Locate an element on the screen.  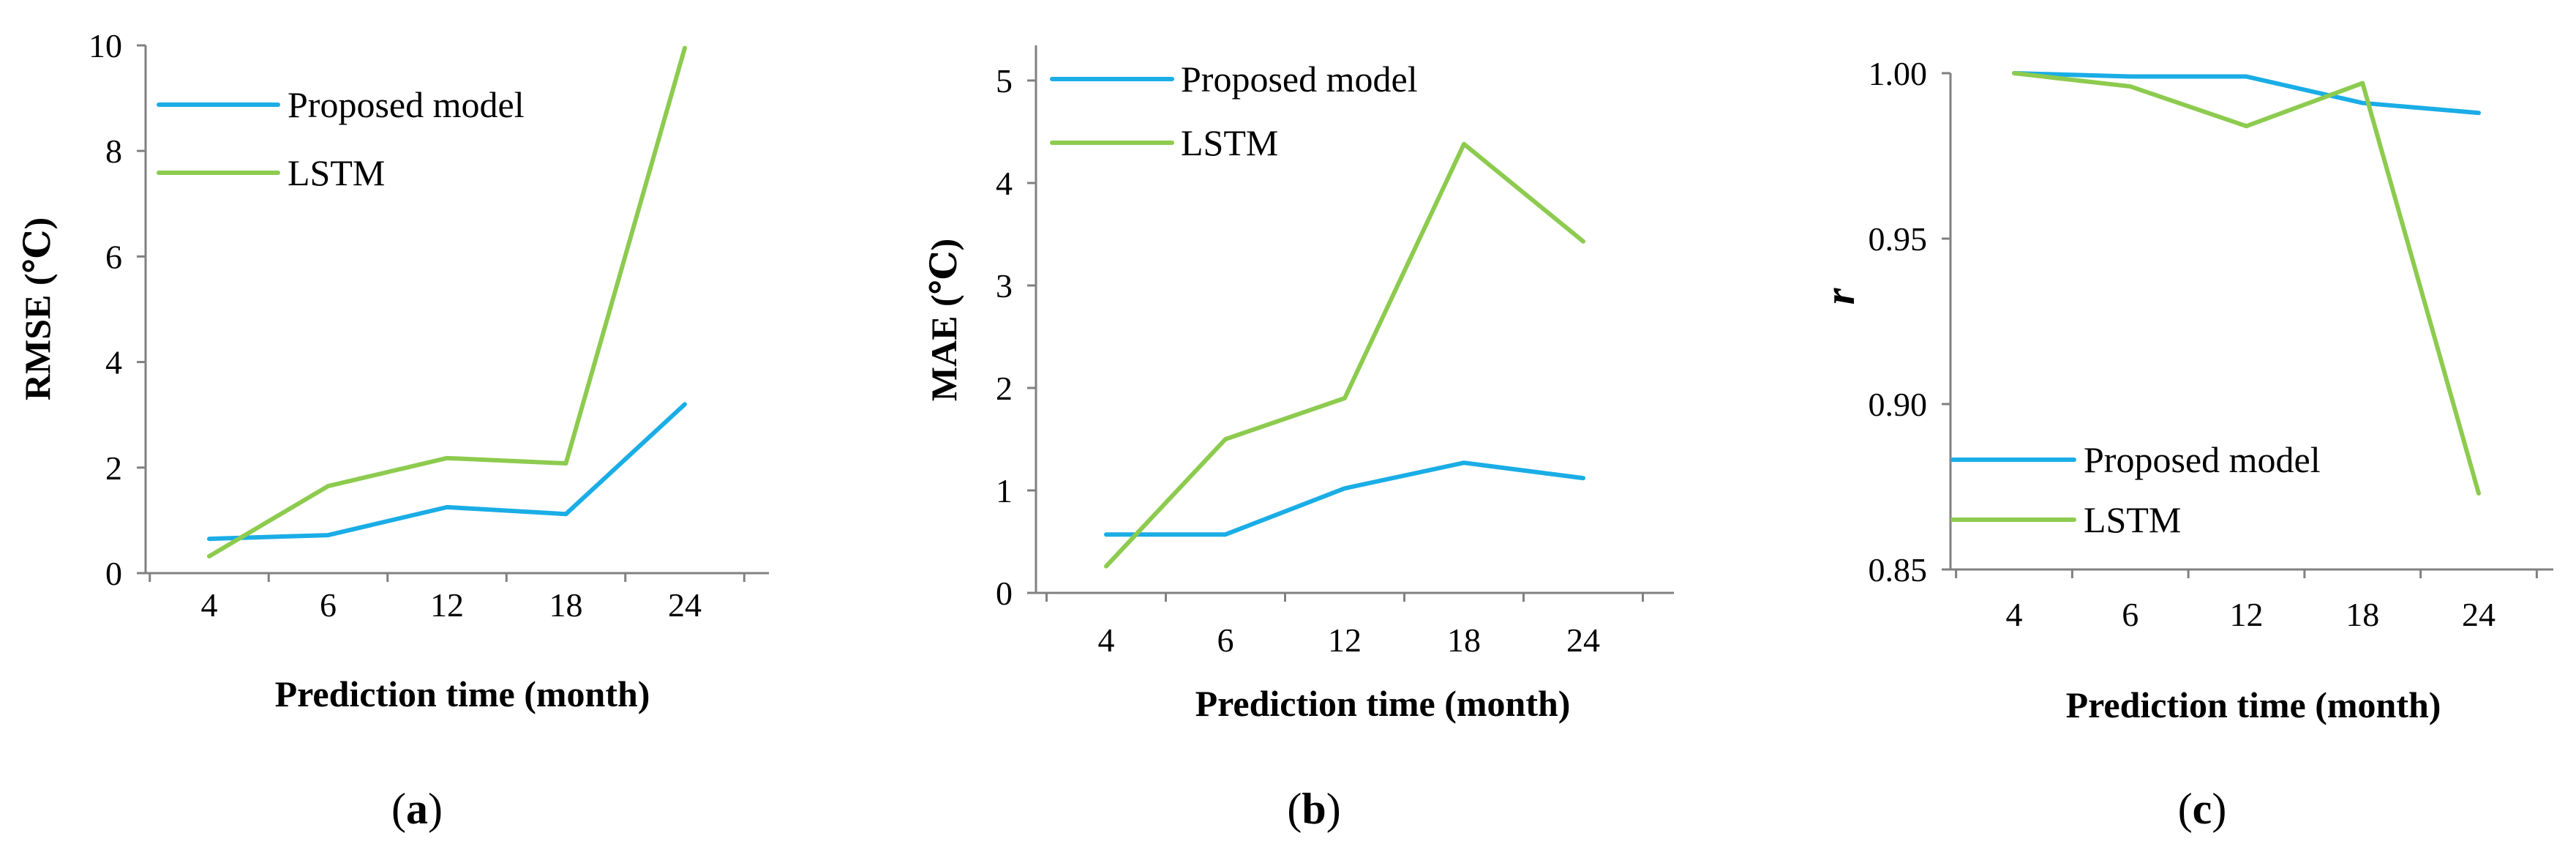
panel-b-label: (b) is located at coordinates (1313, 809).